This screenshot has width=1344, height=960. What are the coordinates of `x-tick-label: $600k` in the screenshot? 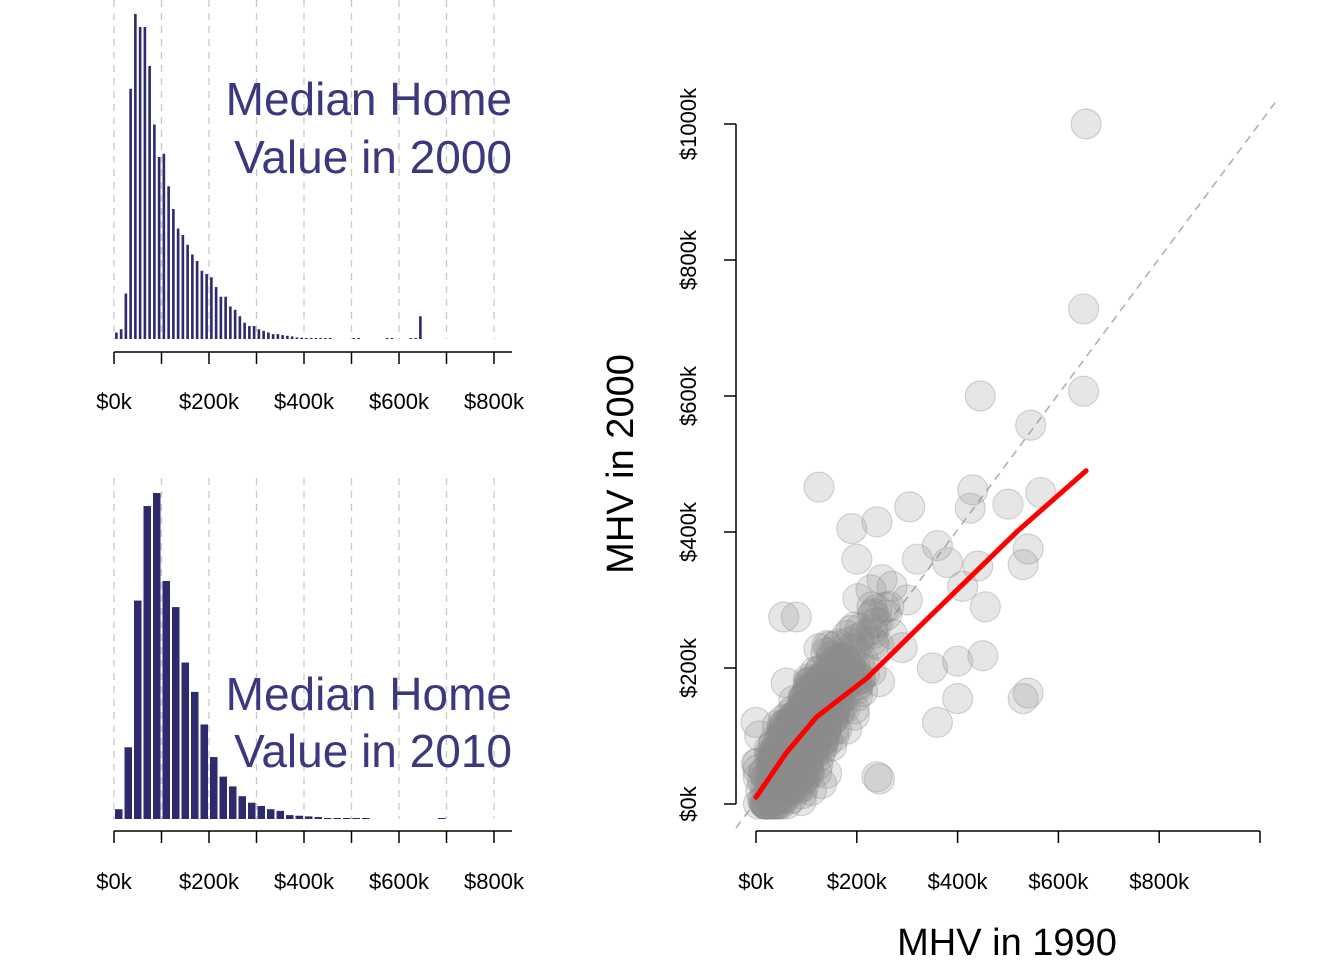 It's located at (399, 881).